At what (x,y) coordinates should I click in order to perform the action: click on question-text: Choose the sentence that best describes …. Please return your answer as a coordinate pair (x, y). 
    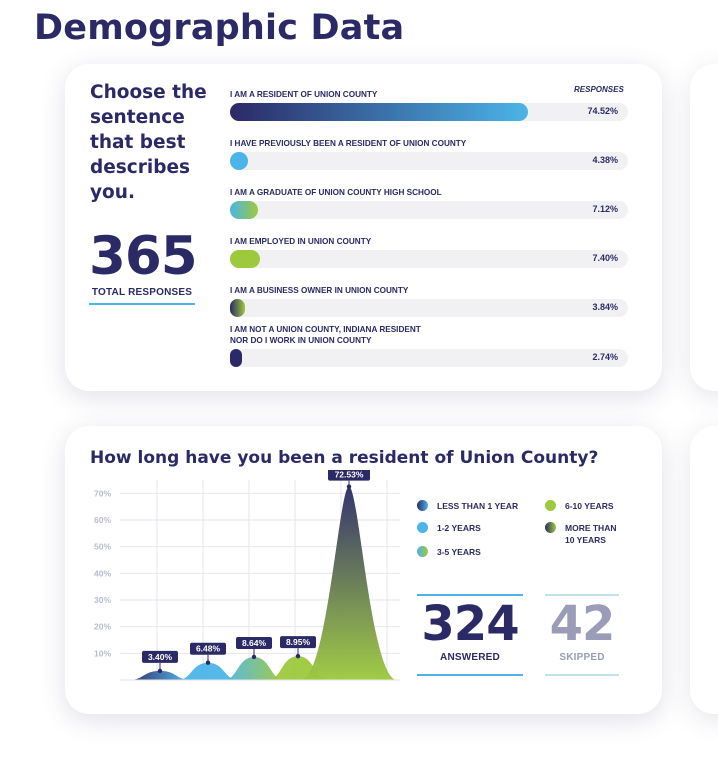
    Looking at the image, I should click on (148, 142).